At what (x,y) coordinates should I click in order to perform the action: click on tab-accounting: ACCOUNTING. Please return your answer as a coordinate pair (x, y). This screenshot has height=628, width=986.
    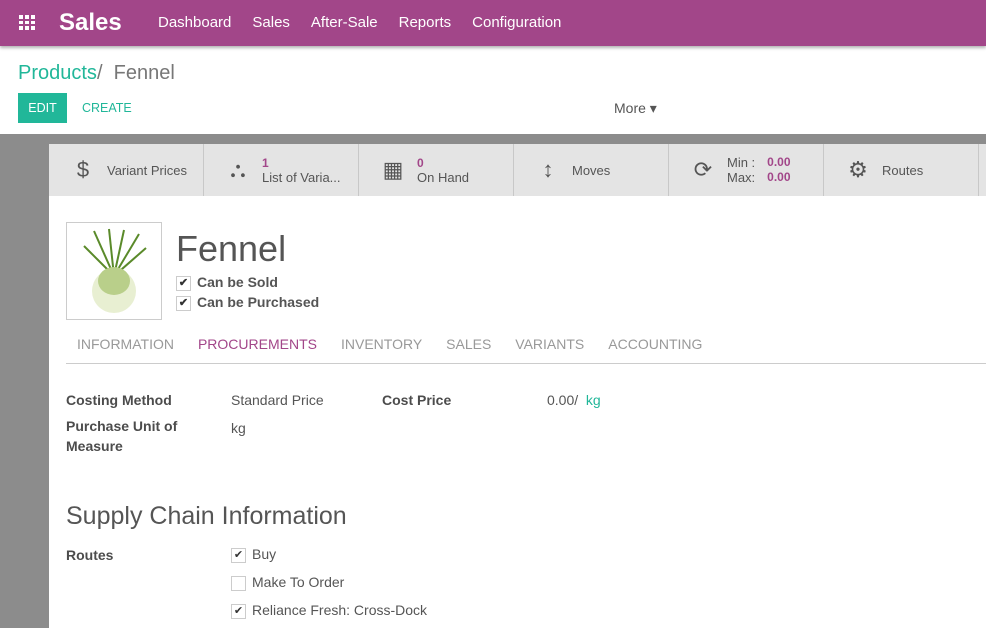
    Looking at the image, I should click on (655, 344).